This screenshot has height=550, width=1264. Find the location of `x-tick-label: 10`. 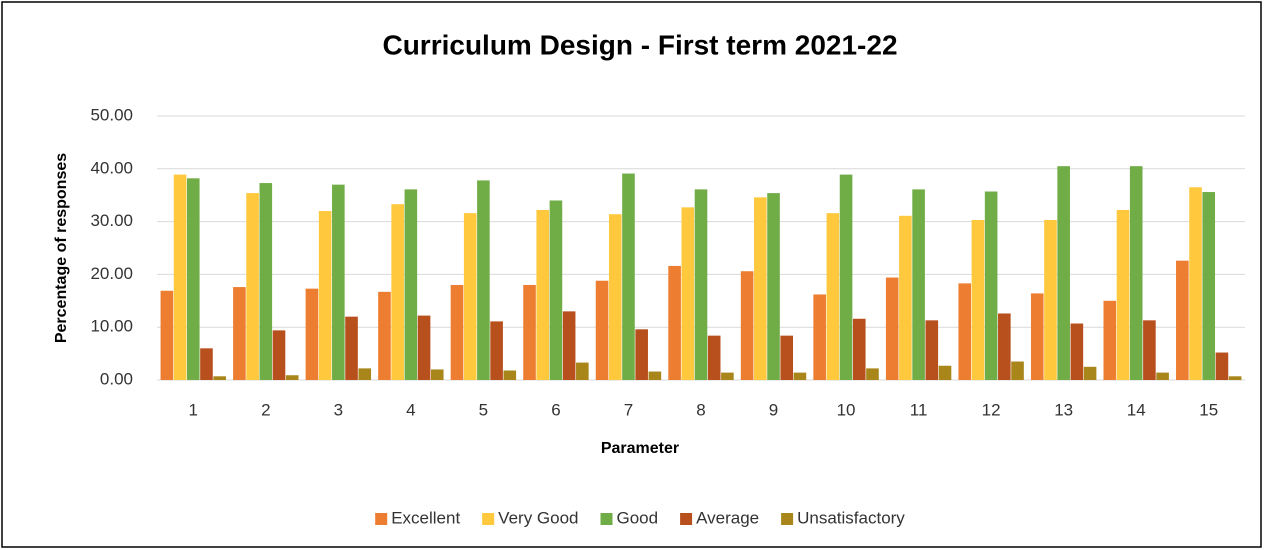

x-tick-label: 10 is located at coordinates (846, 409).